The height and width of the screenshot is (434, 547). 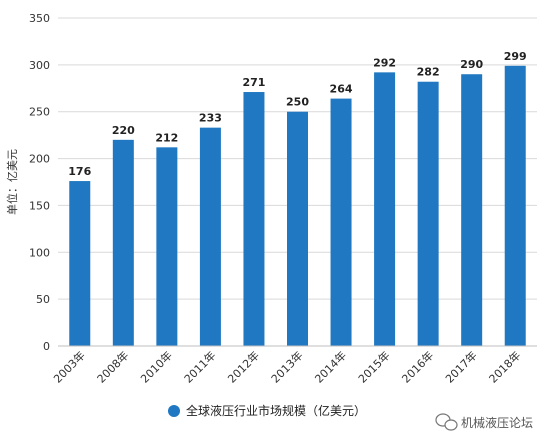 I want to click on data-label: 264, so click(x=341, y=89).